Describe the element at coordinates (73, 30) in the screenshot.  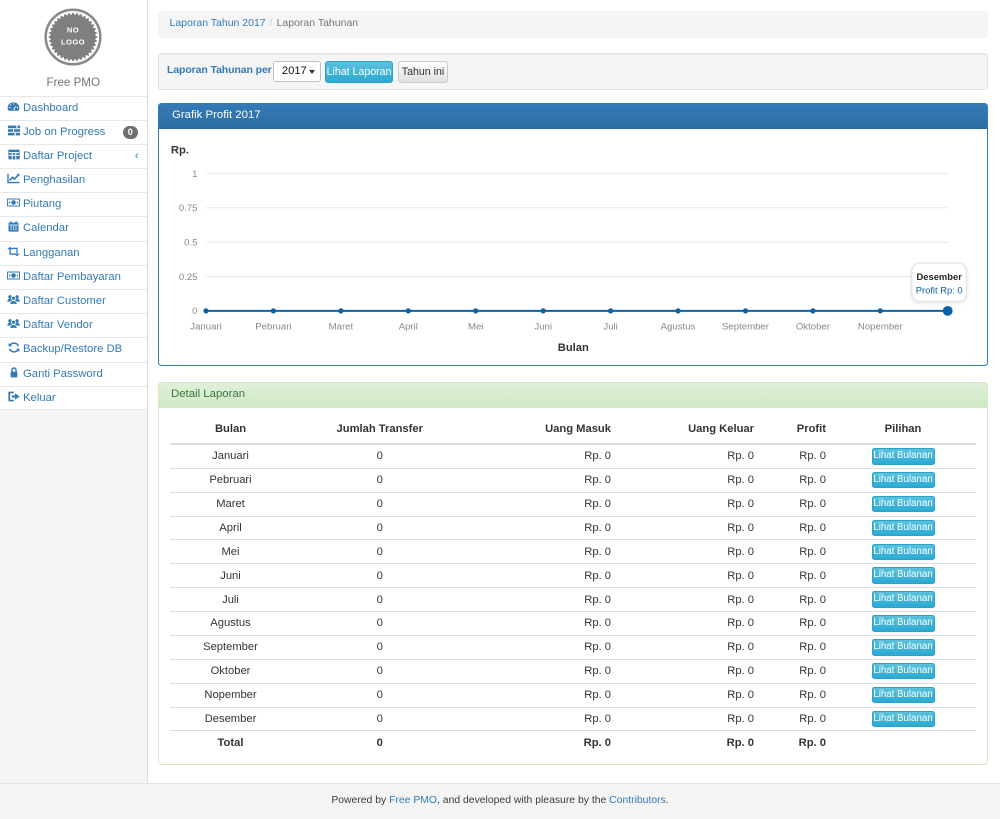
I see `svg-text: NO` at that location.